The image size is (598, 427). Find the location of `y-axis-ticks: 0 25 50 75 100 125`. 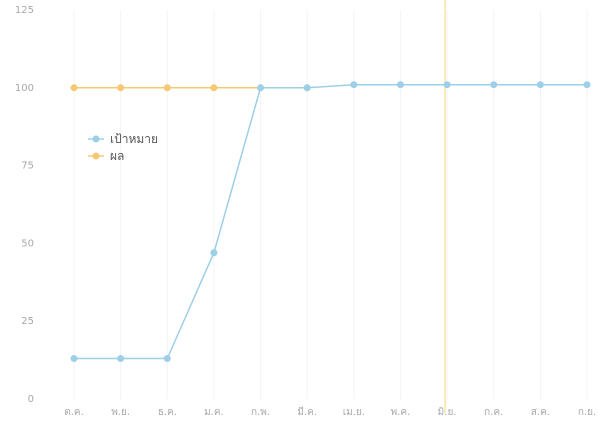

y-axis-ticks: 0 25 50 75 100 125 is located at coordinates (24, 205).